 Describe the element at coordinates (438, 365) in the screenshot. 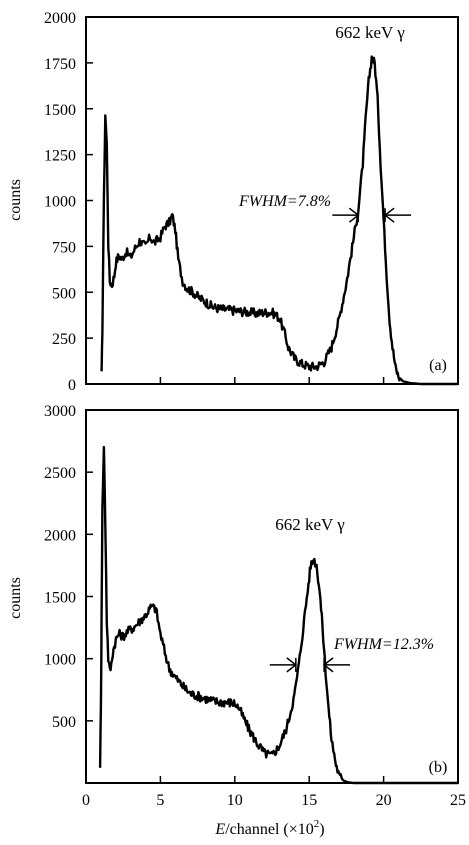

I see `panel-label-a: (a)` at that location.